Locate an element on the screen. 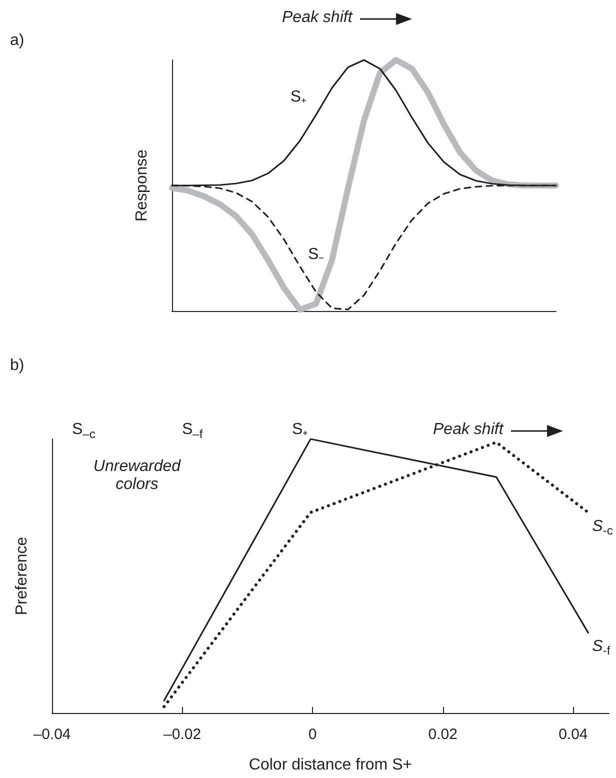 The width and height of the screenshot is (616, 778). x-axis-title: Color distance from S+ is located at coordinates (330, 765).